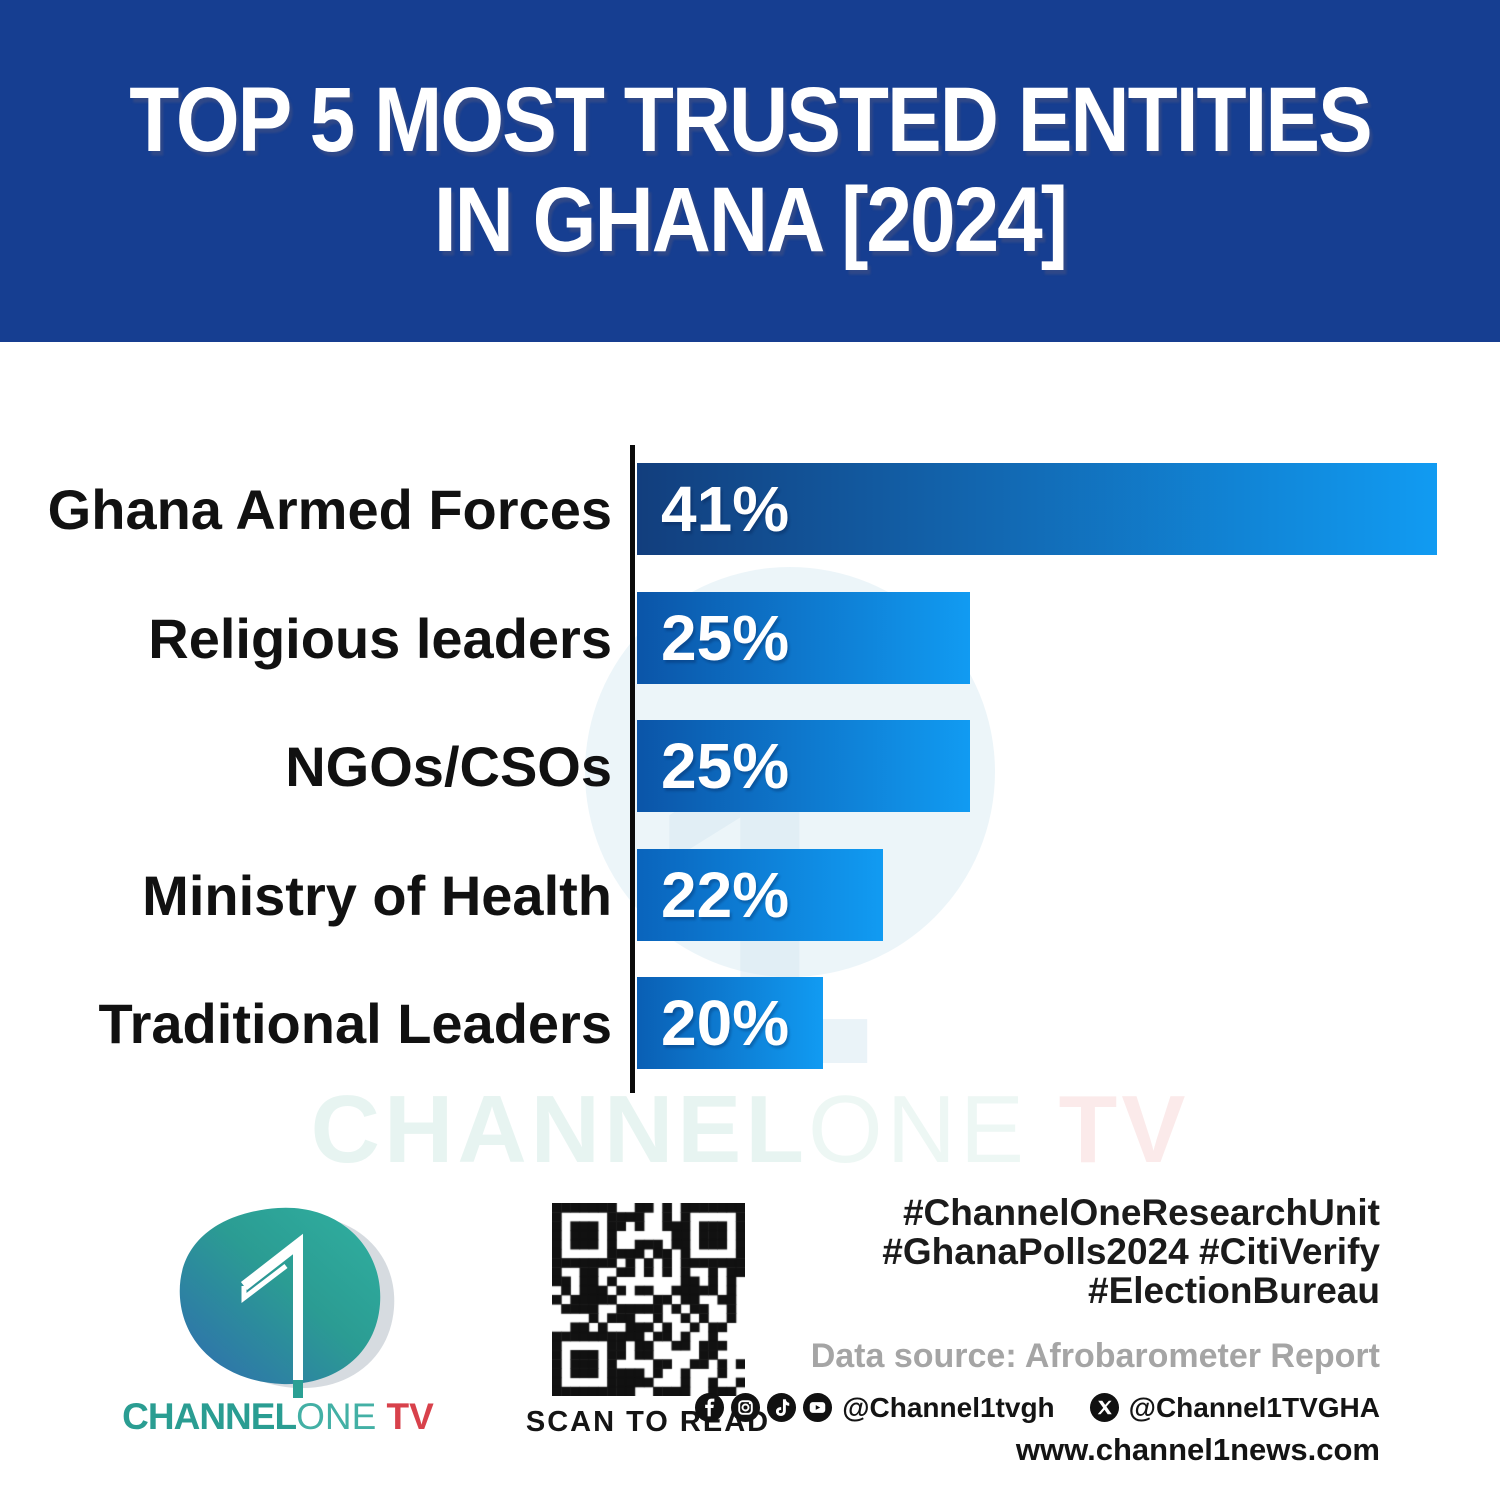 The width and height of the screenshot is (1500, 1500). What do you see at coordinates (1109, 1129) in the screenshot?
I see `watermark-tv: TV` at bounding box center [1109, 1129].